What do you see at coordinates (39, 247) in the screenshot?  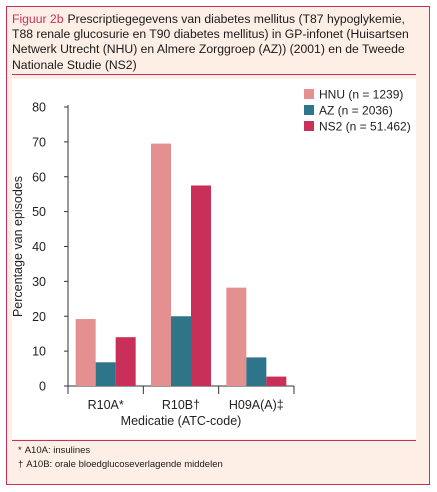 I see `y-tick-label-4: 40` at bounding box center [39, 247].